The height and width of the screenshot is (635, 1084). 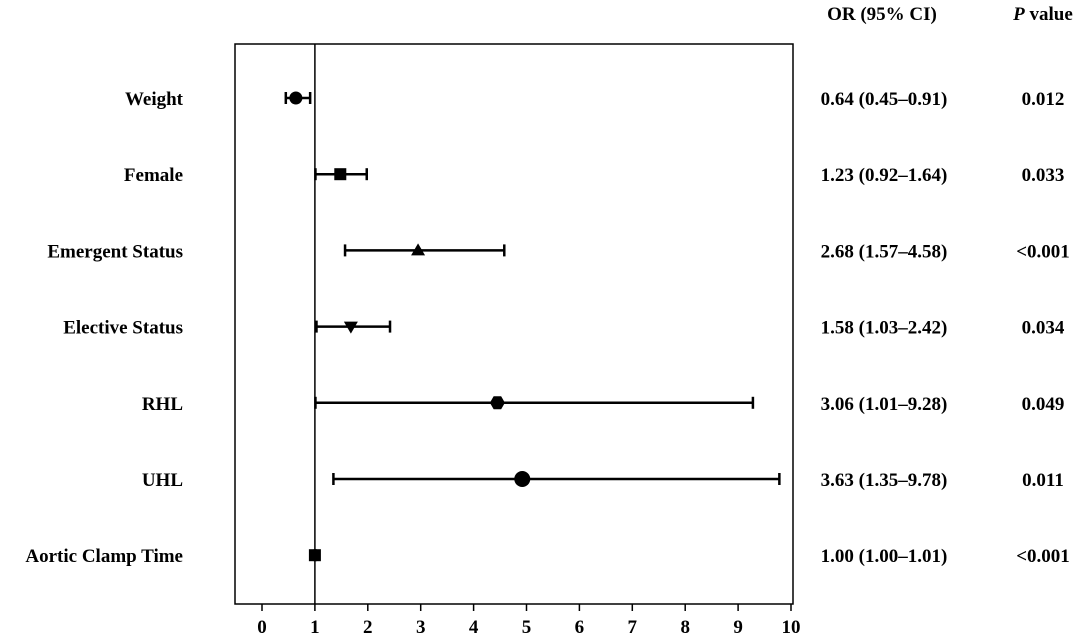 I want to click on forest-row: Female 1.23 (0.92–1.64) 0.033, so click(x=594, y=175).